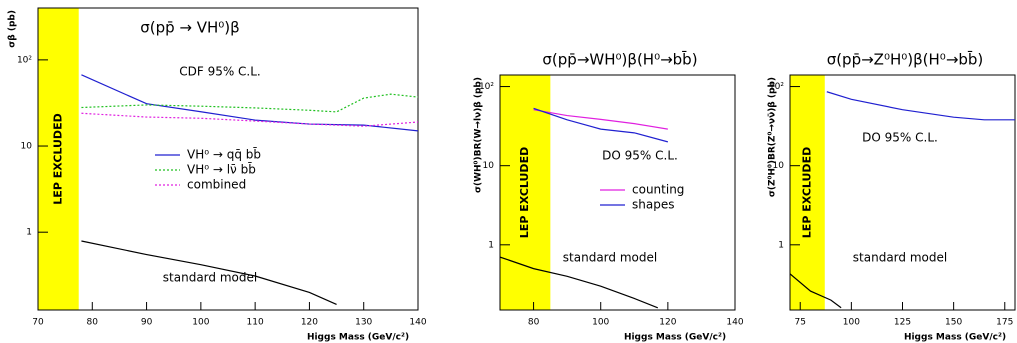 The height and width of the screenshot is (343, 1017). I want to click on y-axis-label: σβ (pb), so click(13, 29).